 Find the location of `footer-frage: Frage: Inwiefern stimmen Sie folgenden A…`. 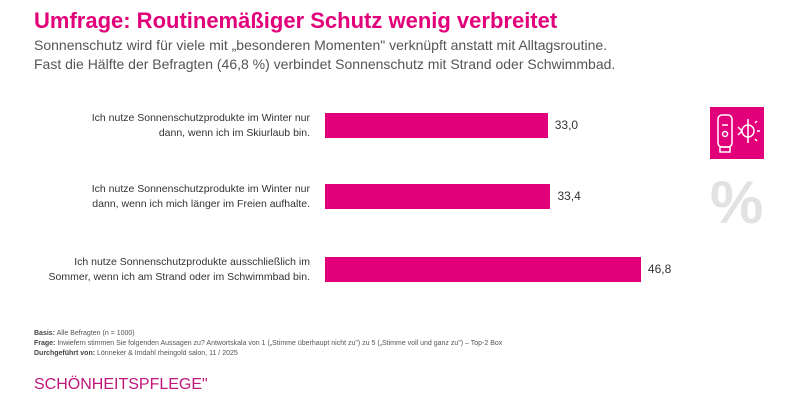

footer-frage: Frage: Inwiefern stimmen Sie folgenden A… is located at coordinates (268, 343).